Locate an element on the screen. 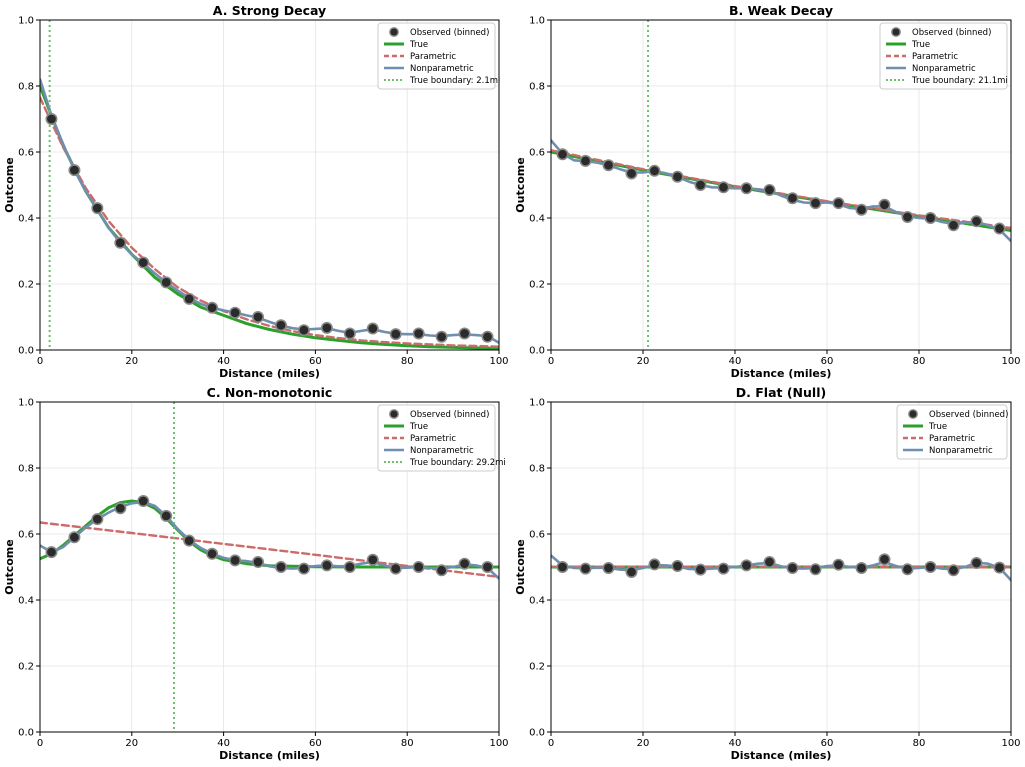  legend-box is located at coordinates (943, 56).